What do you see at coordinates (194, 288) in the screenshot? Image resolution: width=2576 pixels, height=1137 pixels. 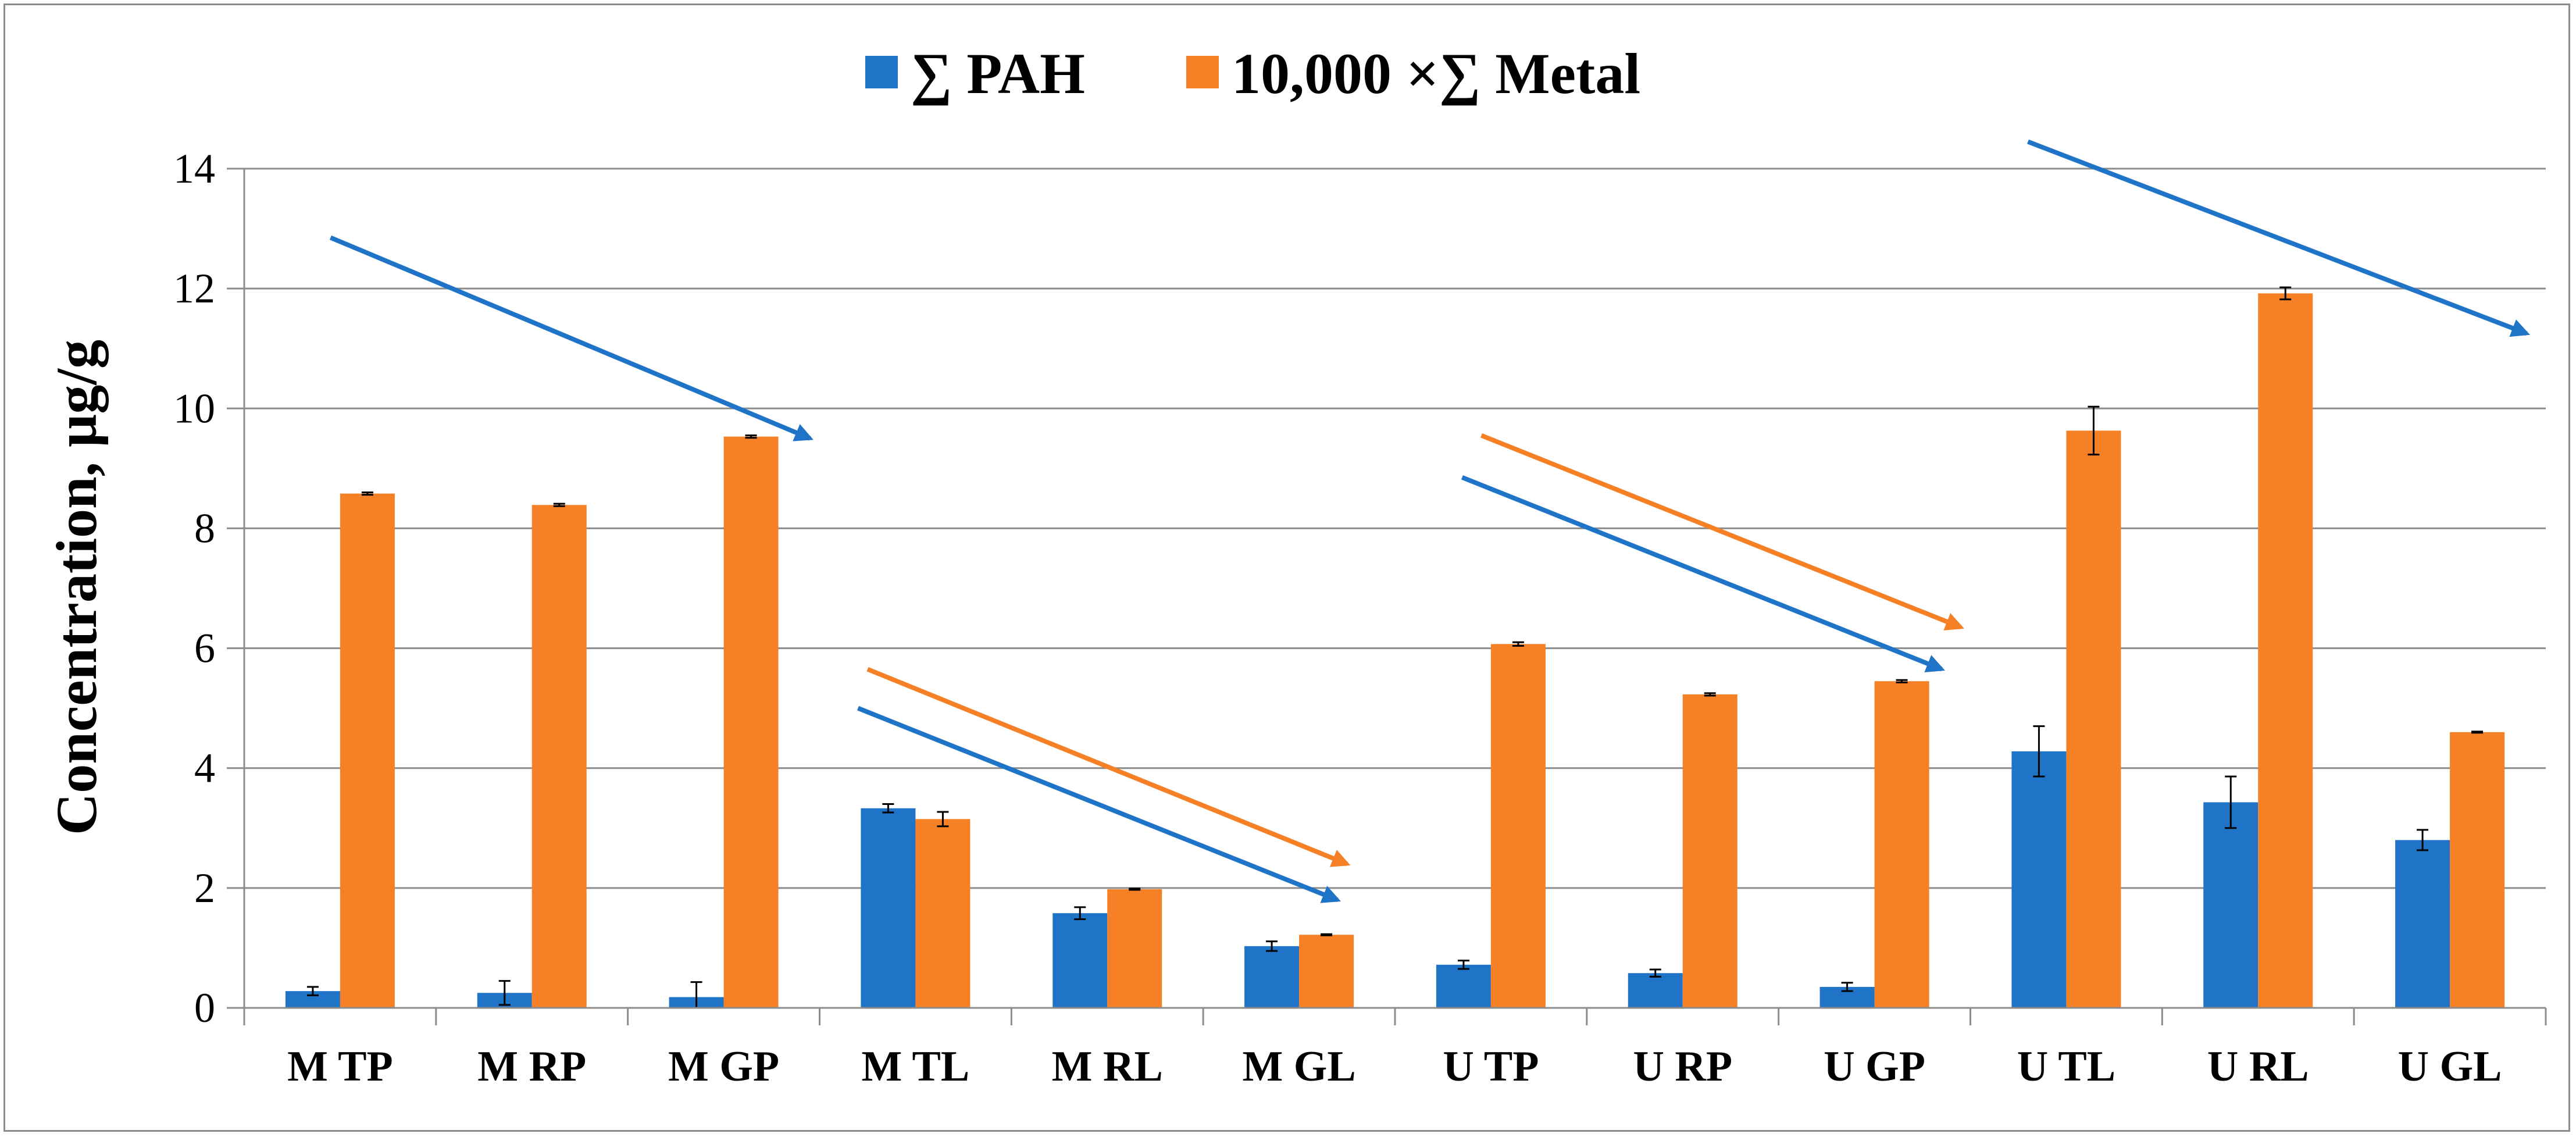 I see `y-tick-label: 12` at bounding box center [194, 288].